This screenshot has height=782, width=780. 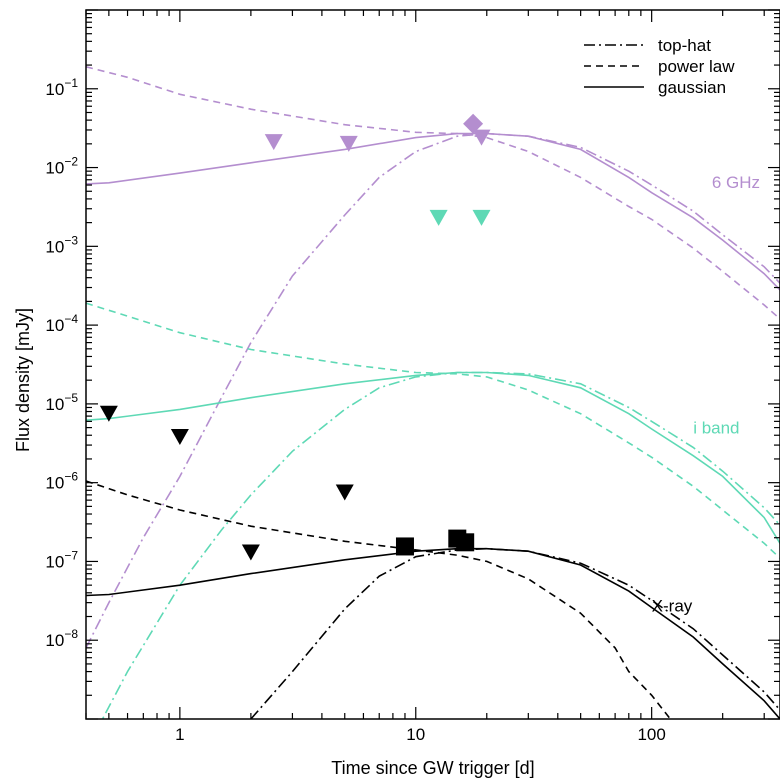 I want to click on band-label-x-ray: X-ray, so click(x=672, y=606).